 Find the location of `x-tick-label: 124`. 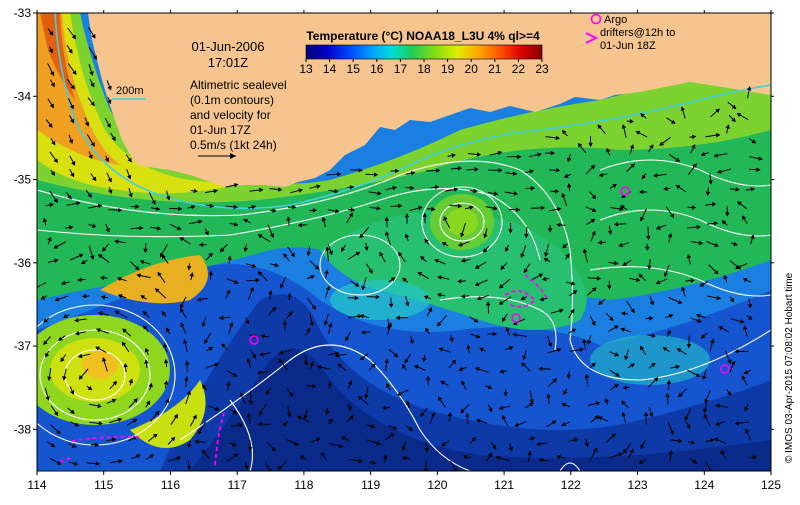

x-tick-label: 124 is located at coordinates (704, 485).